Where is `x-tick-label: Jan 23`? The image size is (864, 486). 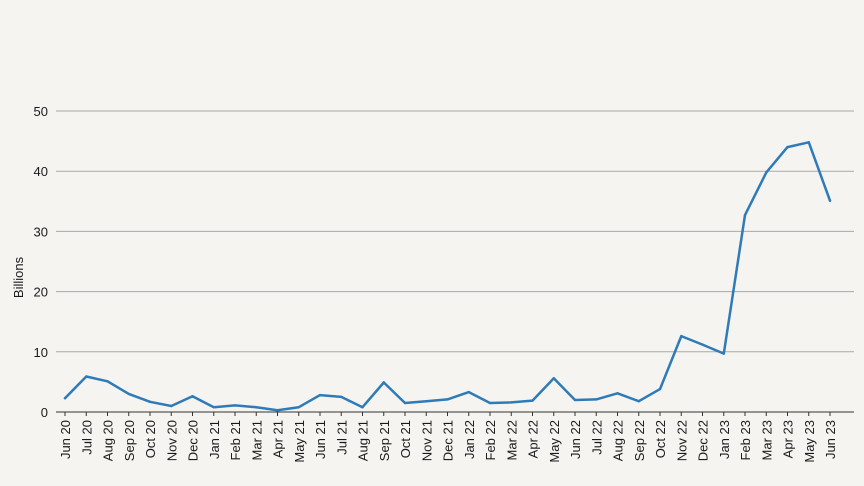
x-tick-label: Jan 23 is located at coordinates (724, 439).